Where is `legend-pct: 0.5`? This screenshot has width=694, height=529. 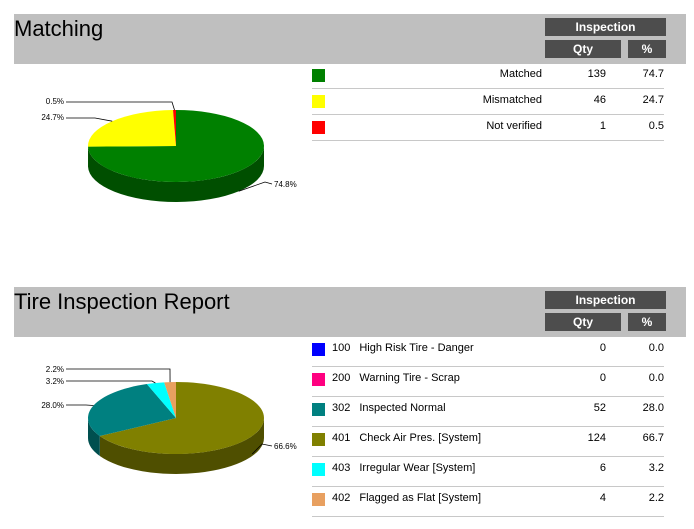
legend-pct: 0.5 is located at coordinates (656, 126).